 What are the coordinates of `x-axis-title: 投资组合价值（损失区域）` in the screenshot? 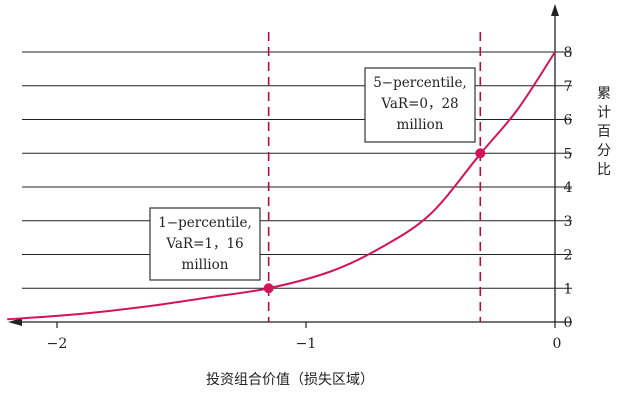 It's located at (290, 380).